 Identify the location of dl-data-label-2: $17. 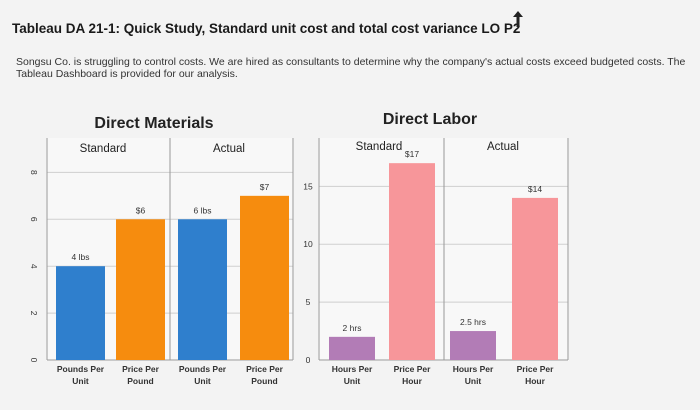
(412, 154).